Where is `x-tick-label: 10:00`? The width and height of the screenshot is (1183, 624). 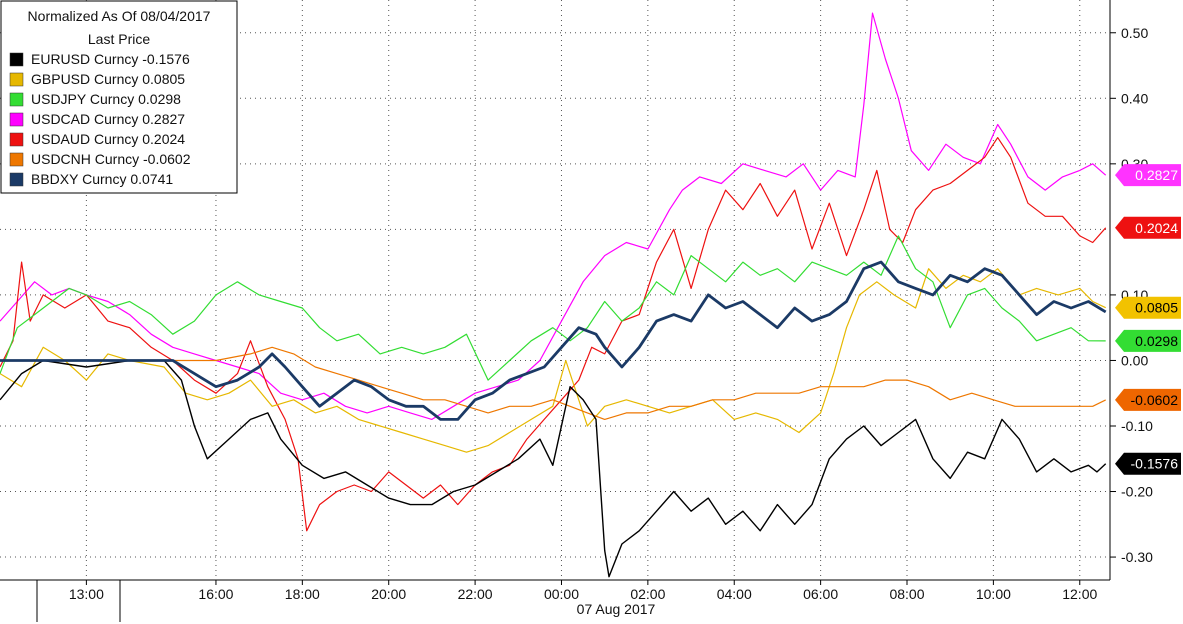 x-tick-label: 10:00 is located at coordinates (993, 594).